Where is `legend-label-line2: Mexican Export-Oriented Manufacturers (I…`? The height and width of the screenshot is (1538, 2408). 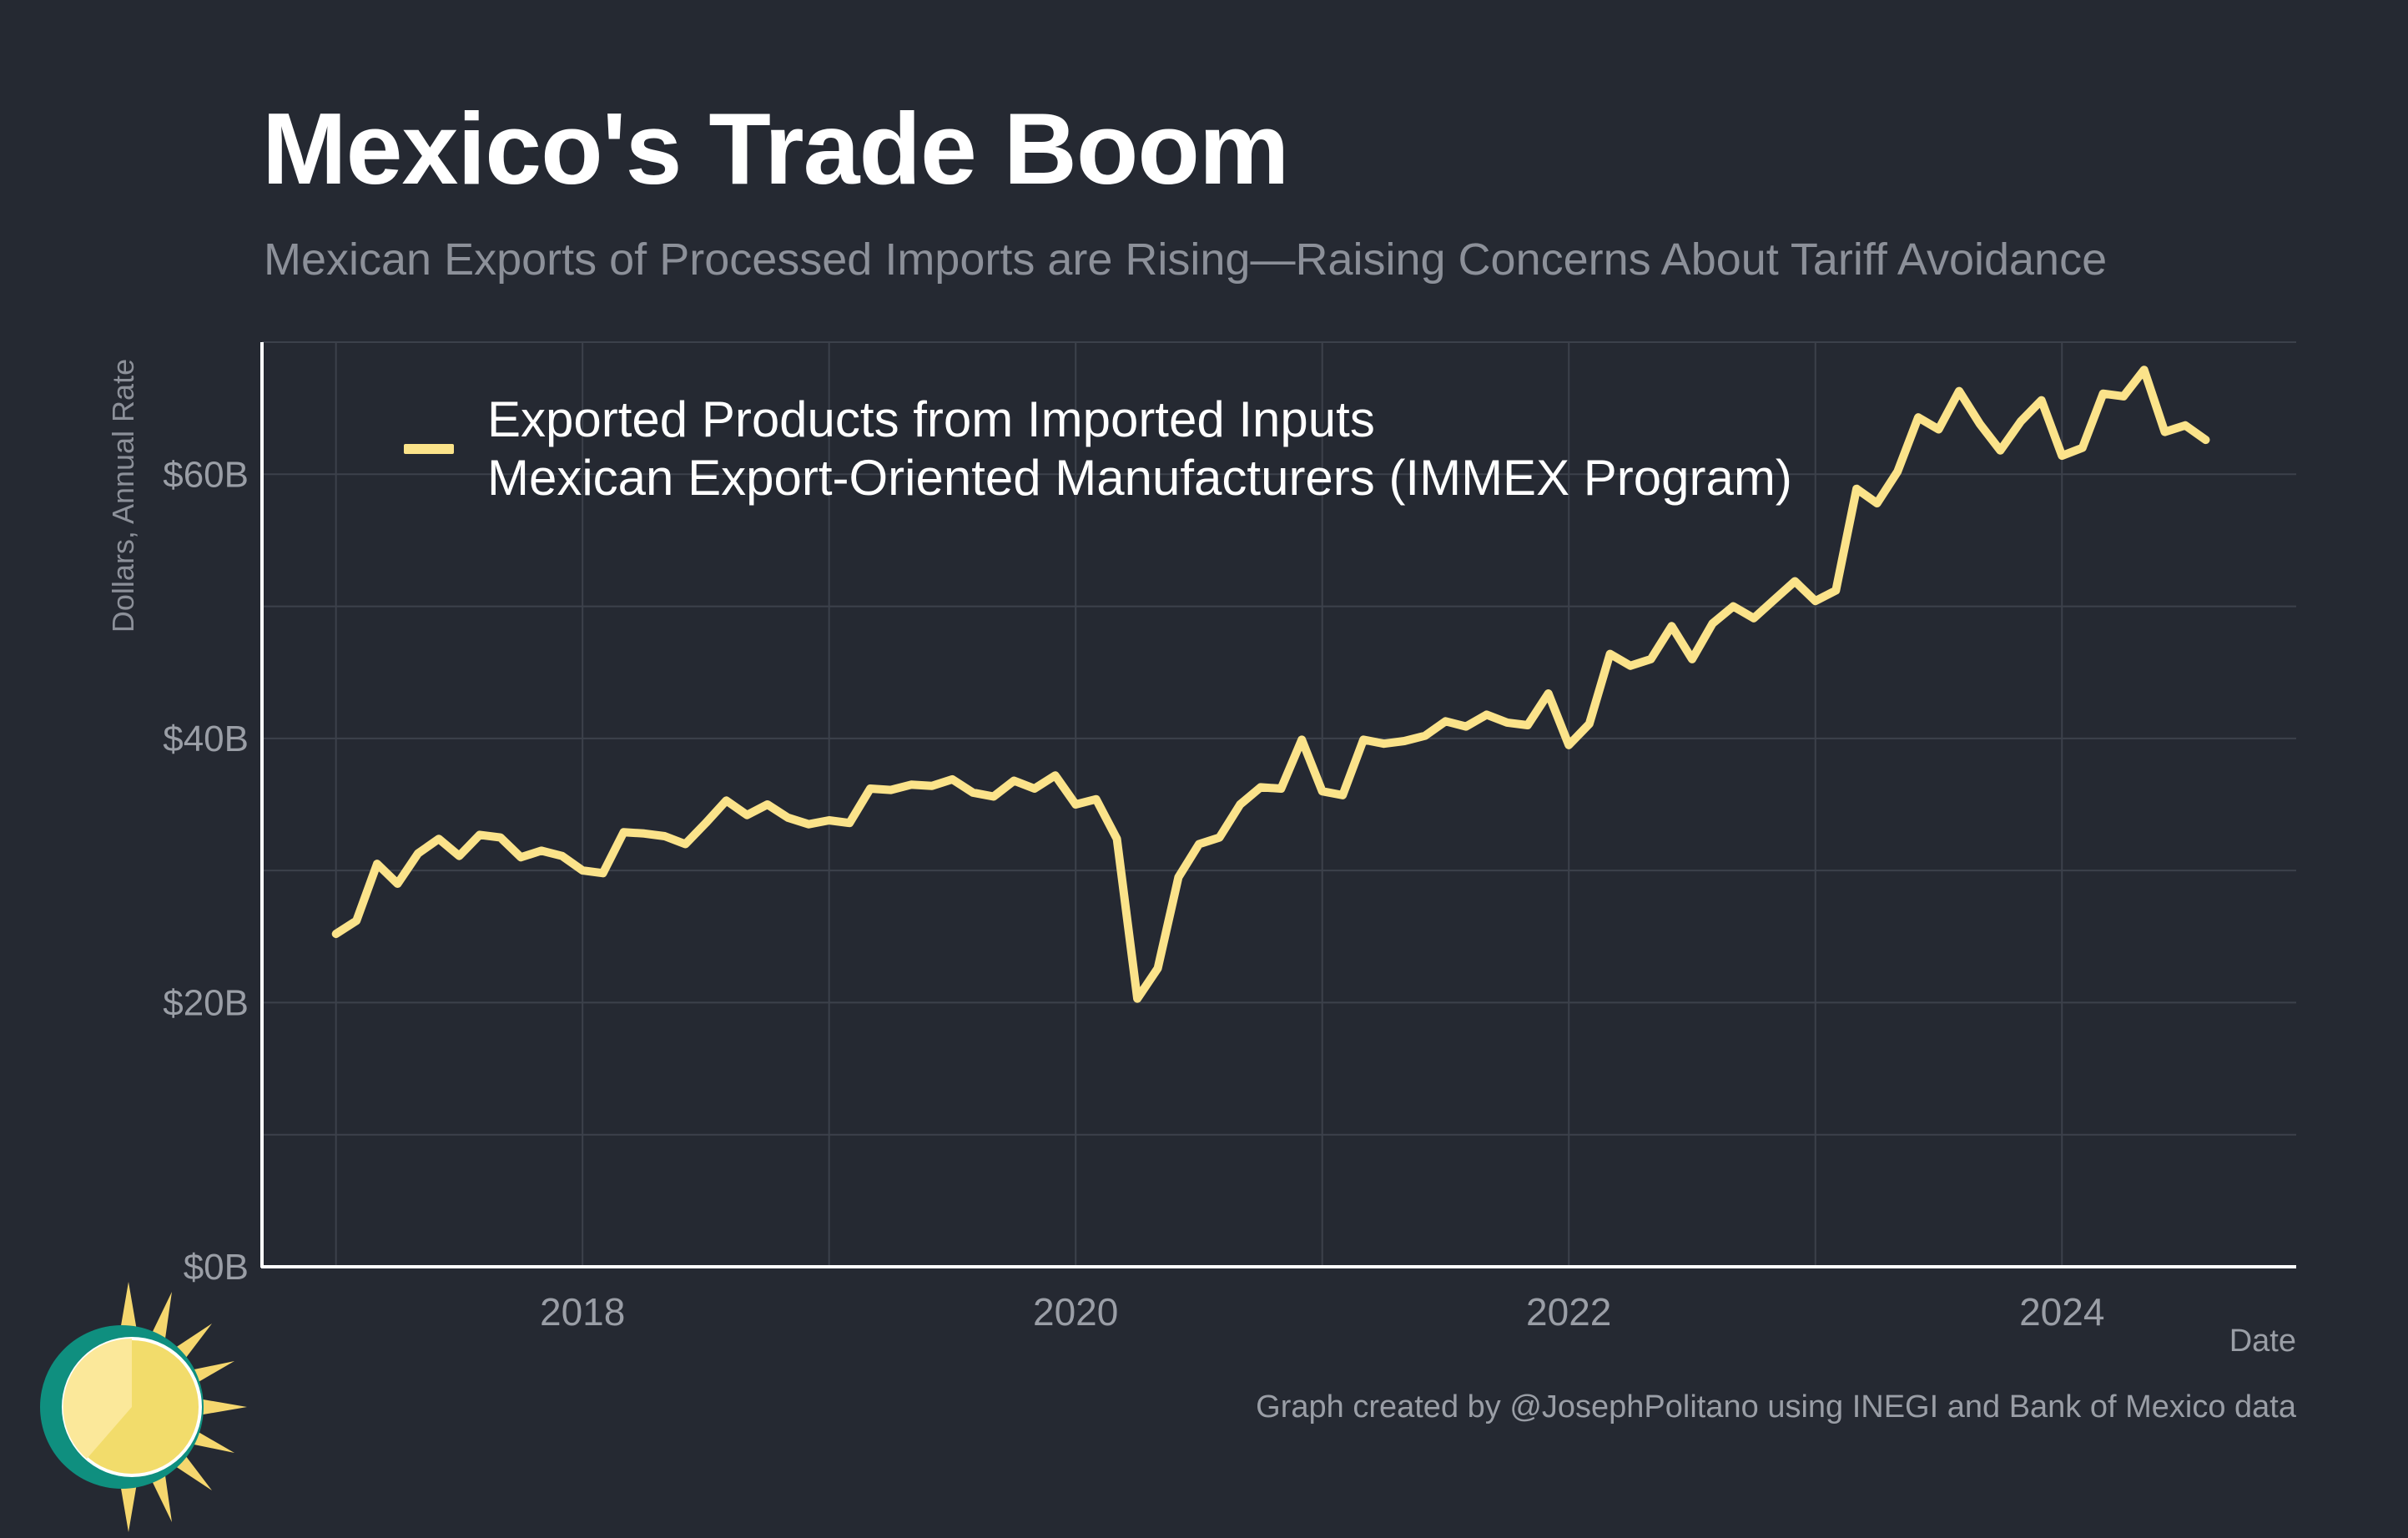 legend-label-line2: Mexican Export-Oriented Manufacturers (I… is located at coordinates (1139, 478).